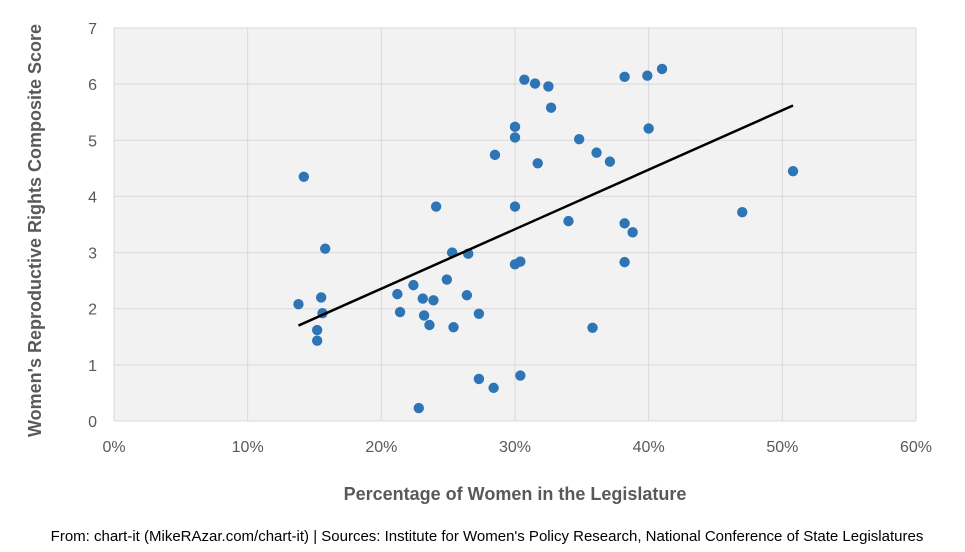 The image size is (965, 552). What do you see at coordinates (381, 447) in the screenshot?
I see `x-tick-label: 20%` at bounding box center [381, 447].